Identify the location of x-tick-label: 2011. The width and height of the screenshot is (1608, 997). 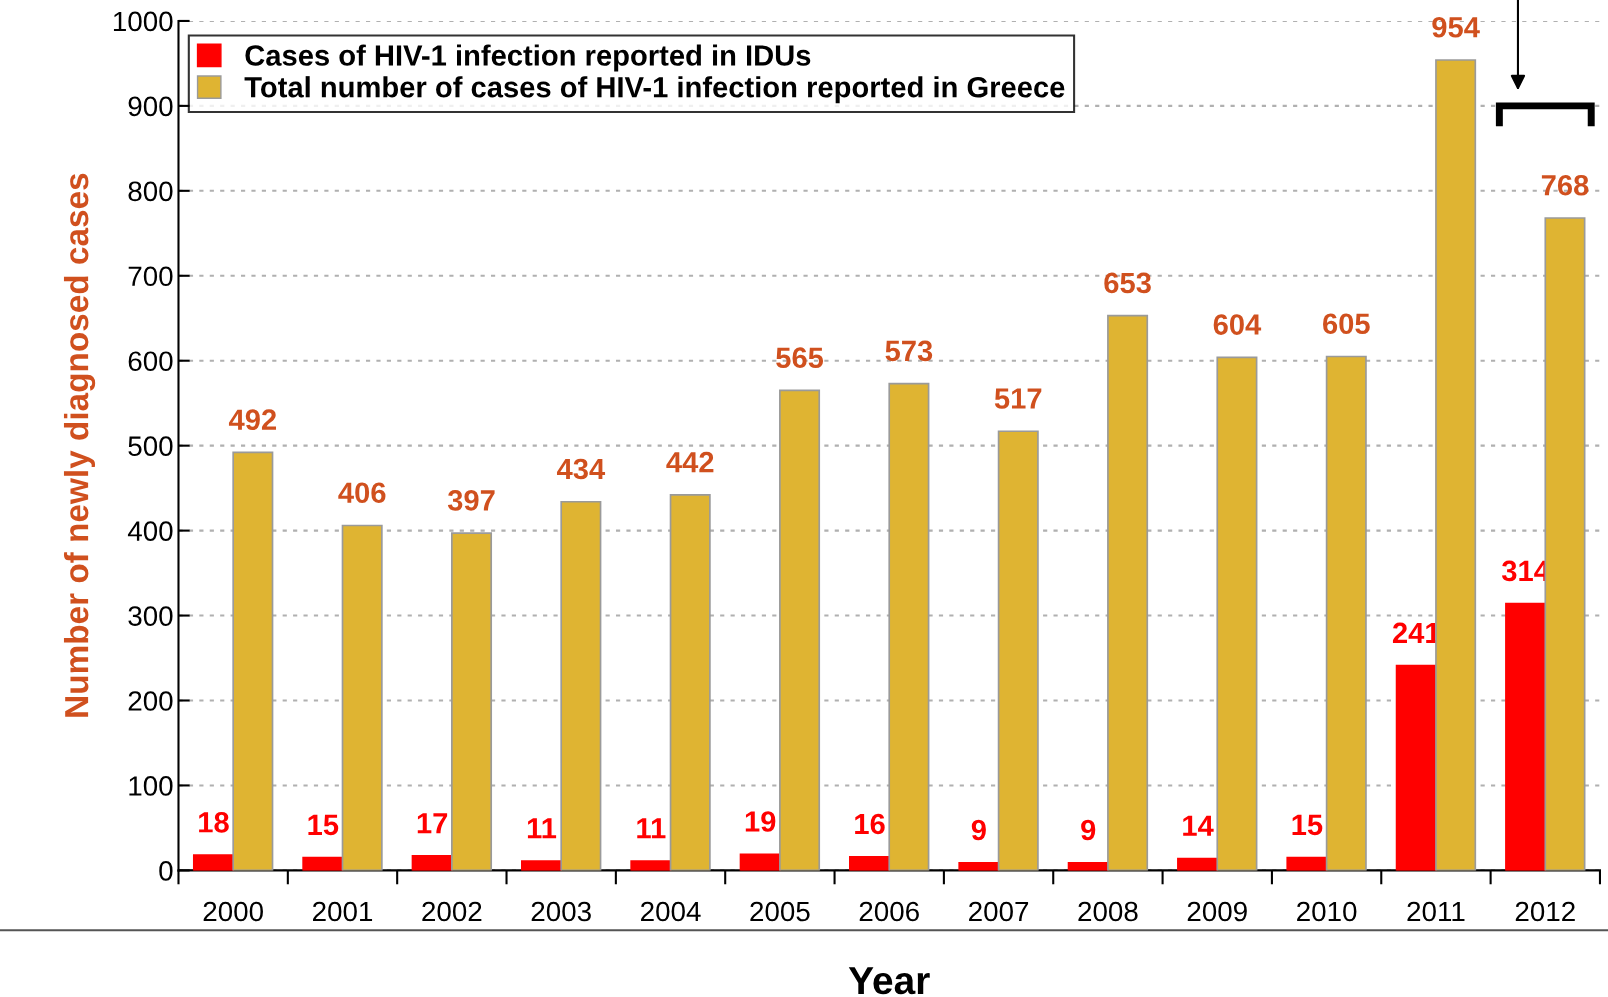
(1436, 911).